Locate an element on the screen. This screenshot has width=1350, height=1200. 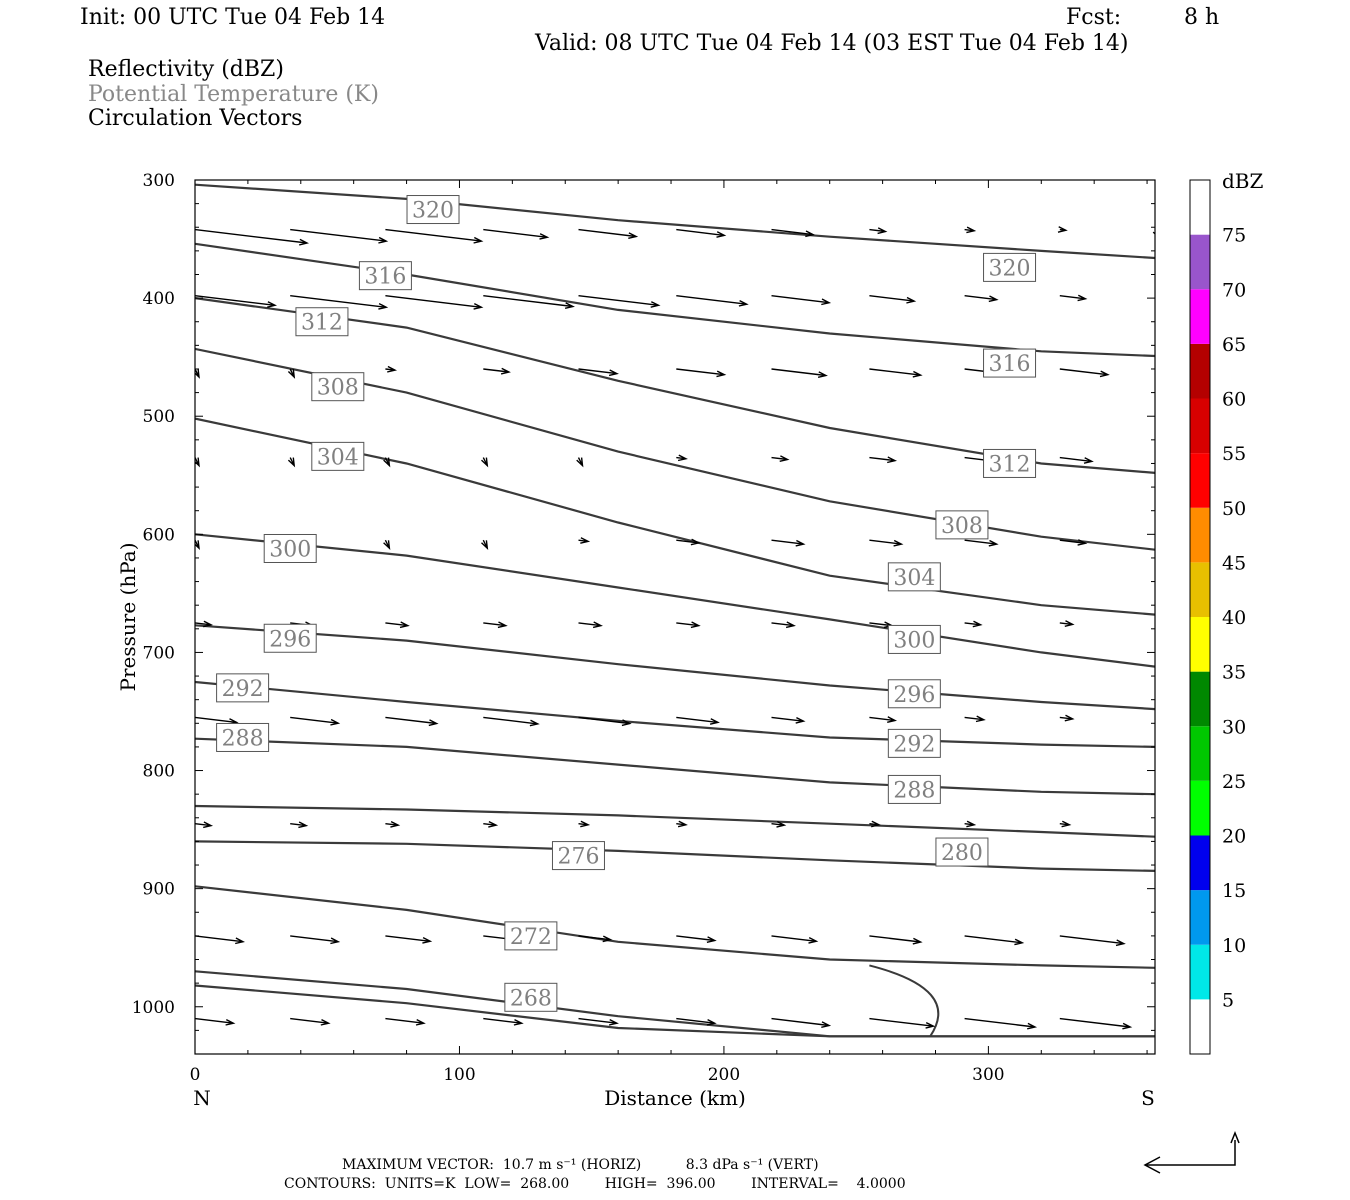
colorbar-frame is located at coordinates (1200, 617).